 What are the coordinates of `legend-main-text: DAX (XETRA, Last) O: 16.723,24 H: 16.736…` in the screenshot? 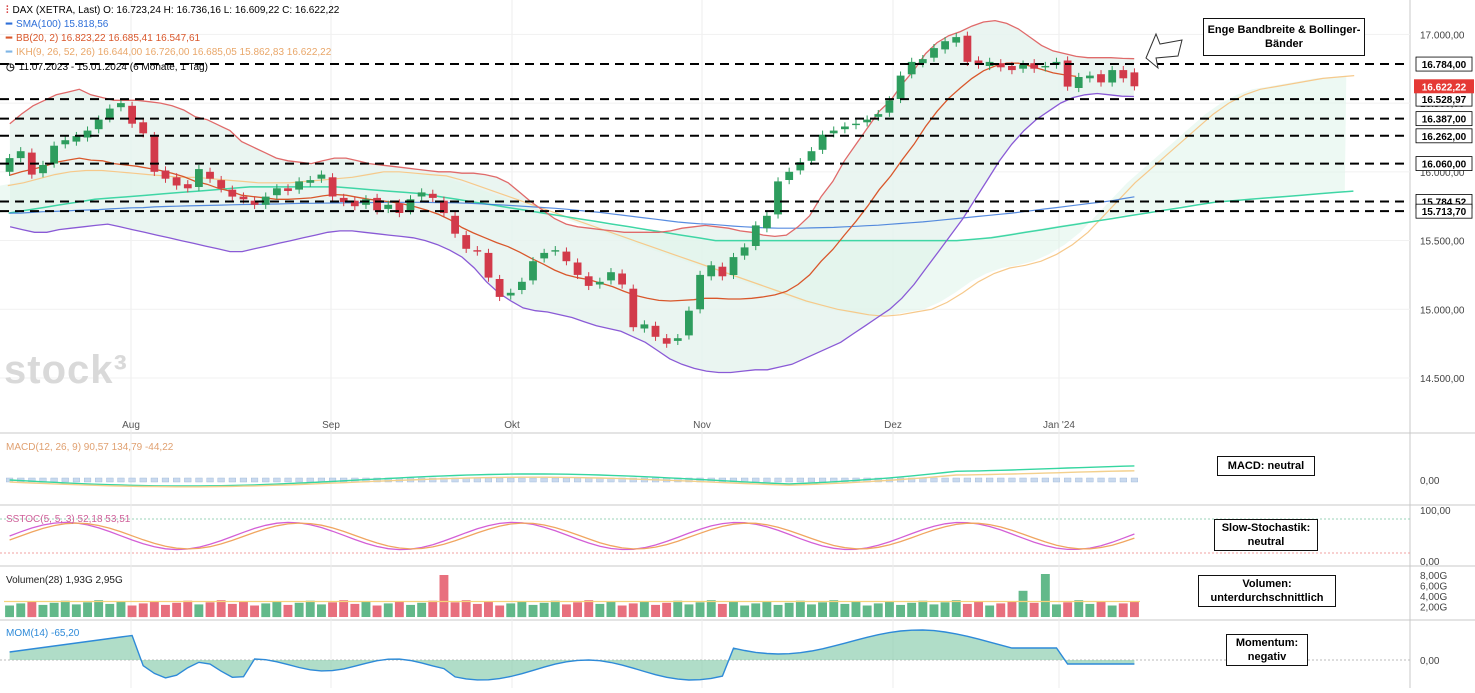 It's located at (176, 10).